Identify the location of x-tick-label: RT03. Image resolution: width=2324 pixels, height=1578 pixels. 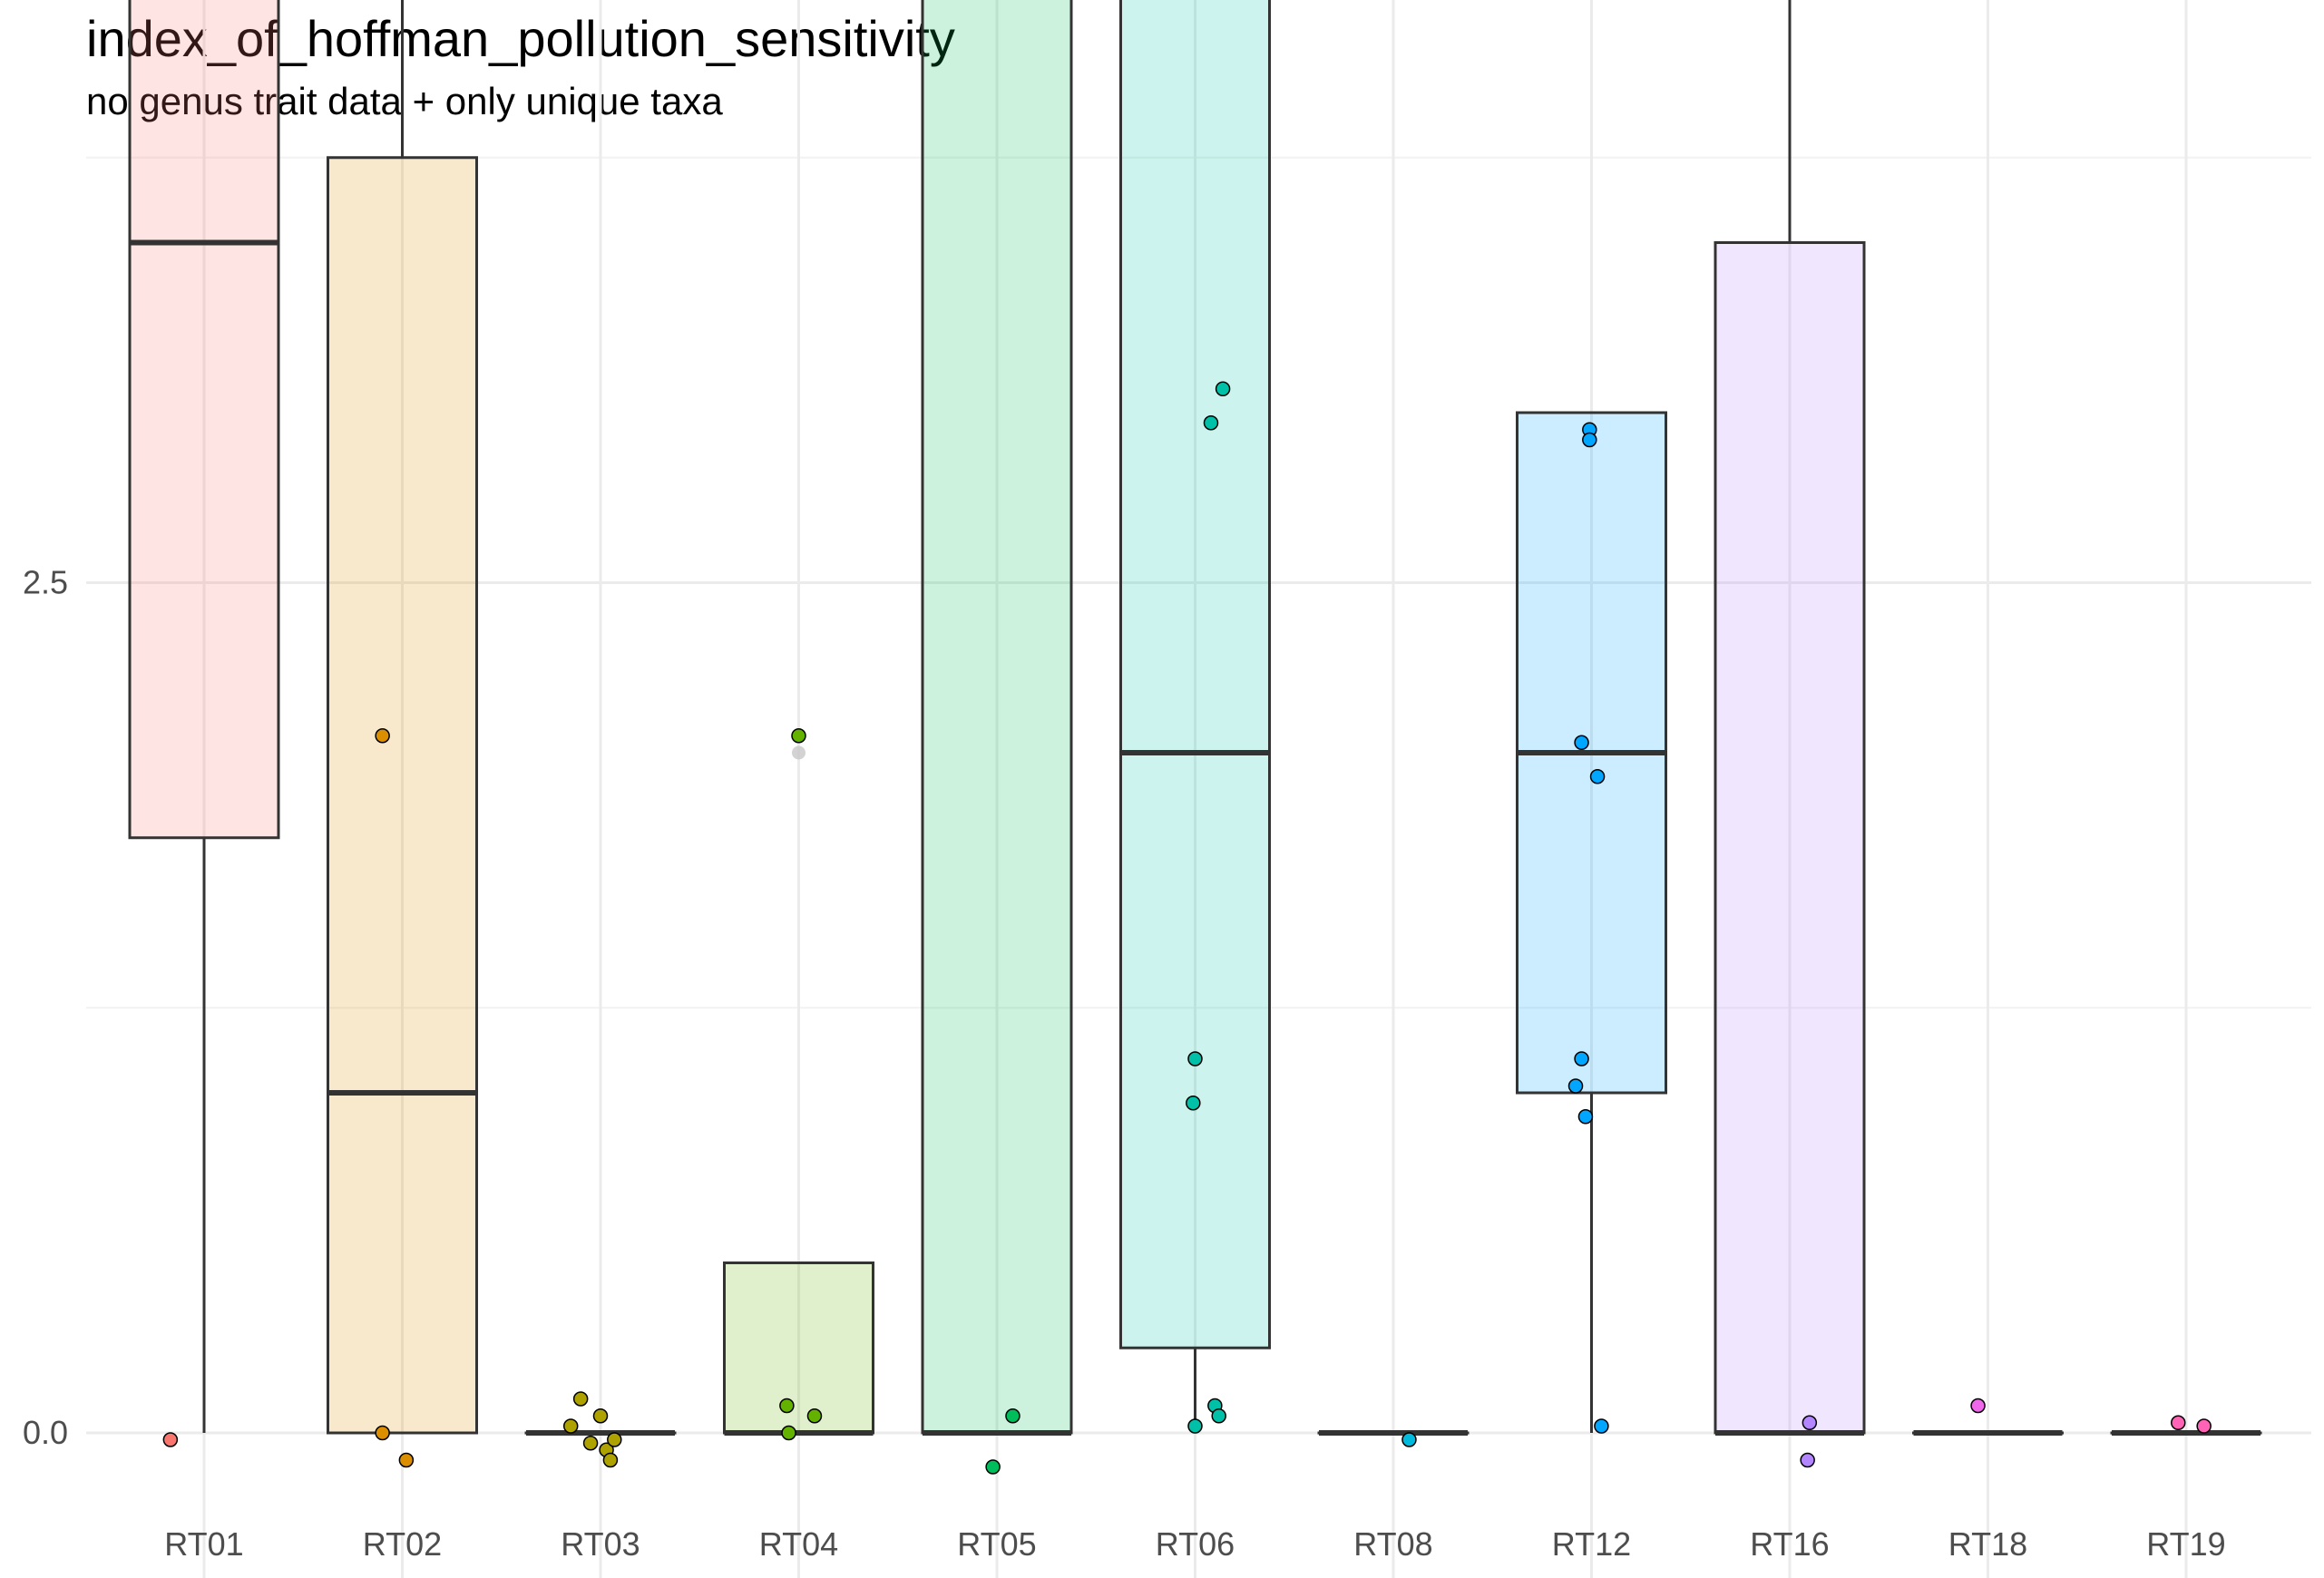
(600, 1544).